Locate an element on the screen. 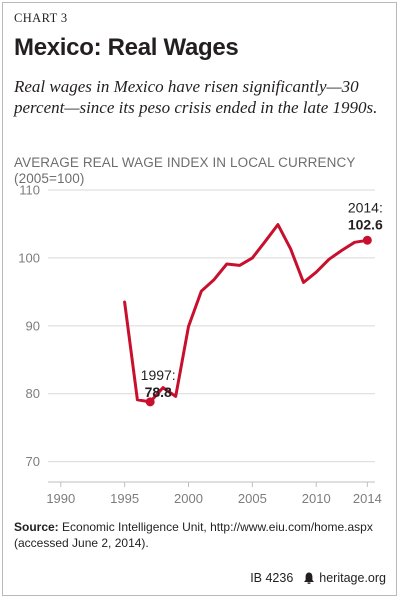 This screenshot has height=599, width=400. x-tick-2014: 2014 is located at coordinates (367, 498).